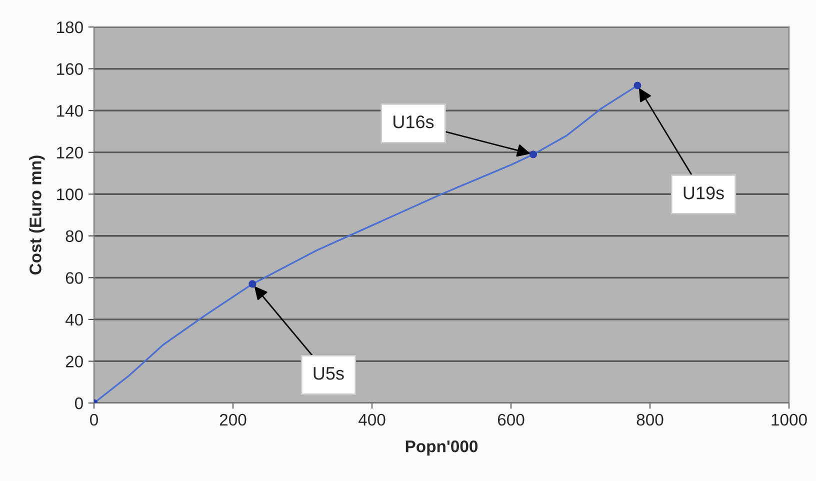  I want to click on y-tick-label: 0, so click(78, 403).